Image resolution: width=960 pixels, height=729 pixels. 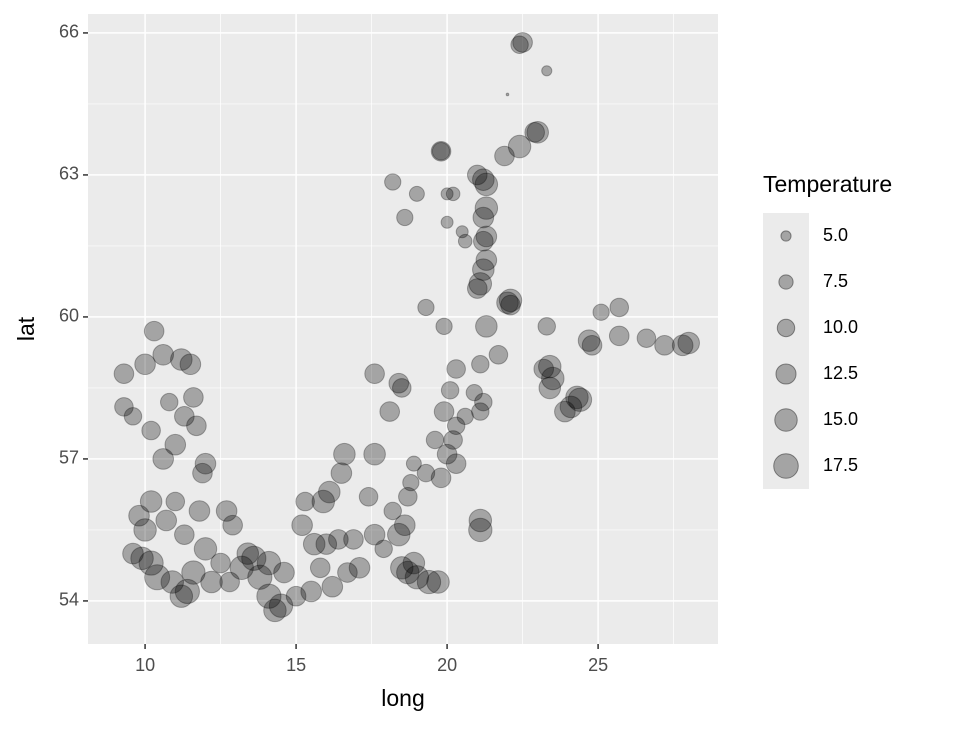 I want to click on y-tick-label: 66, so click(x=69, y=32).